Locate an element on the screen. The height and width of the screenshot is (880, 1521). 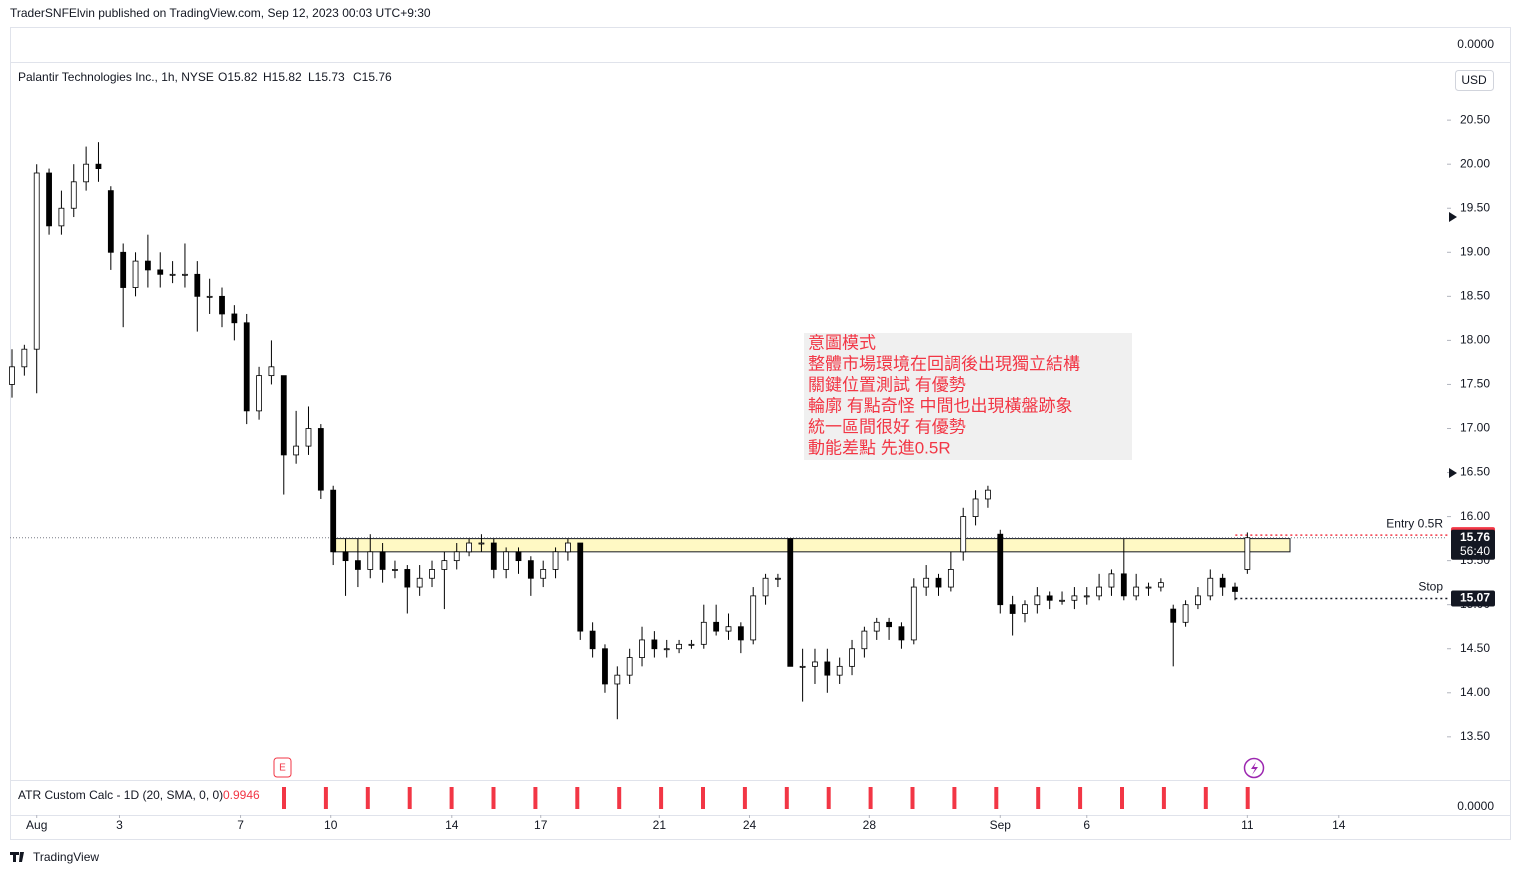
y-tick-label: 18.00 is located at coordinates (1475, 340).